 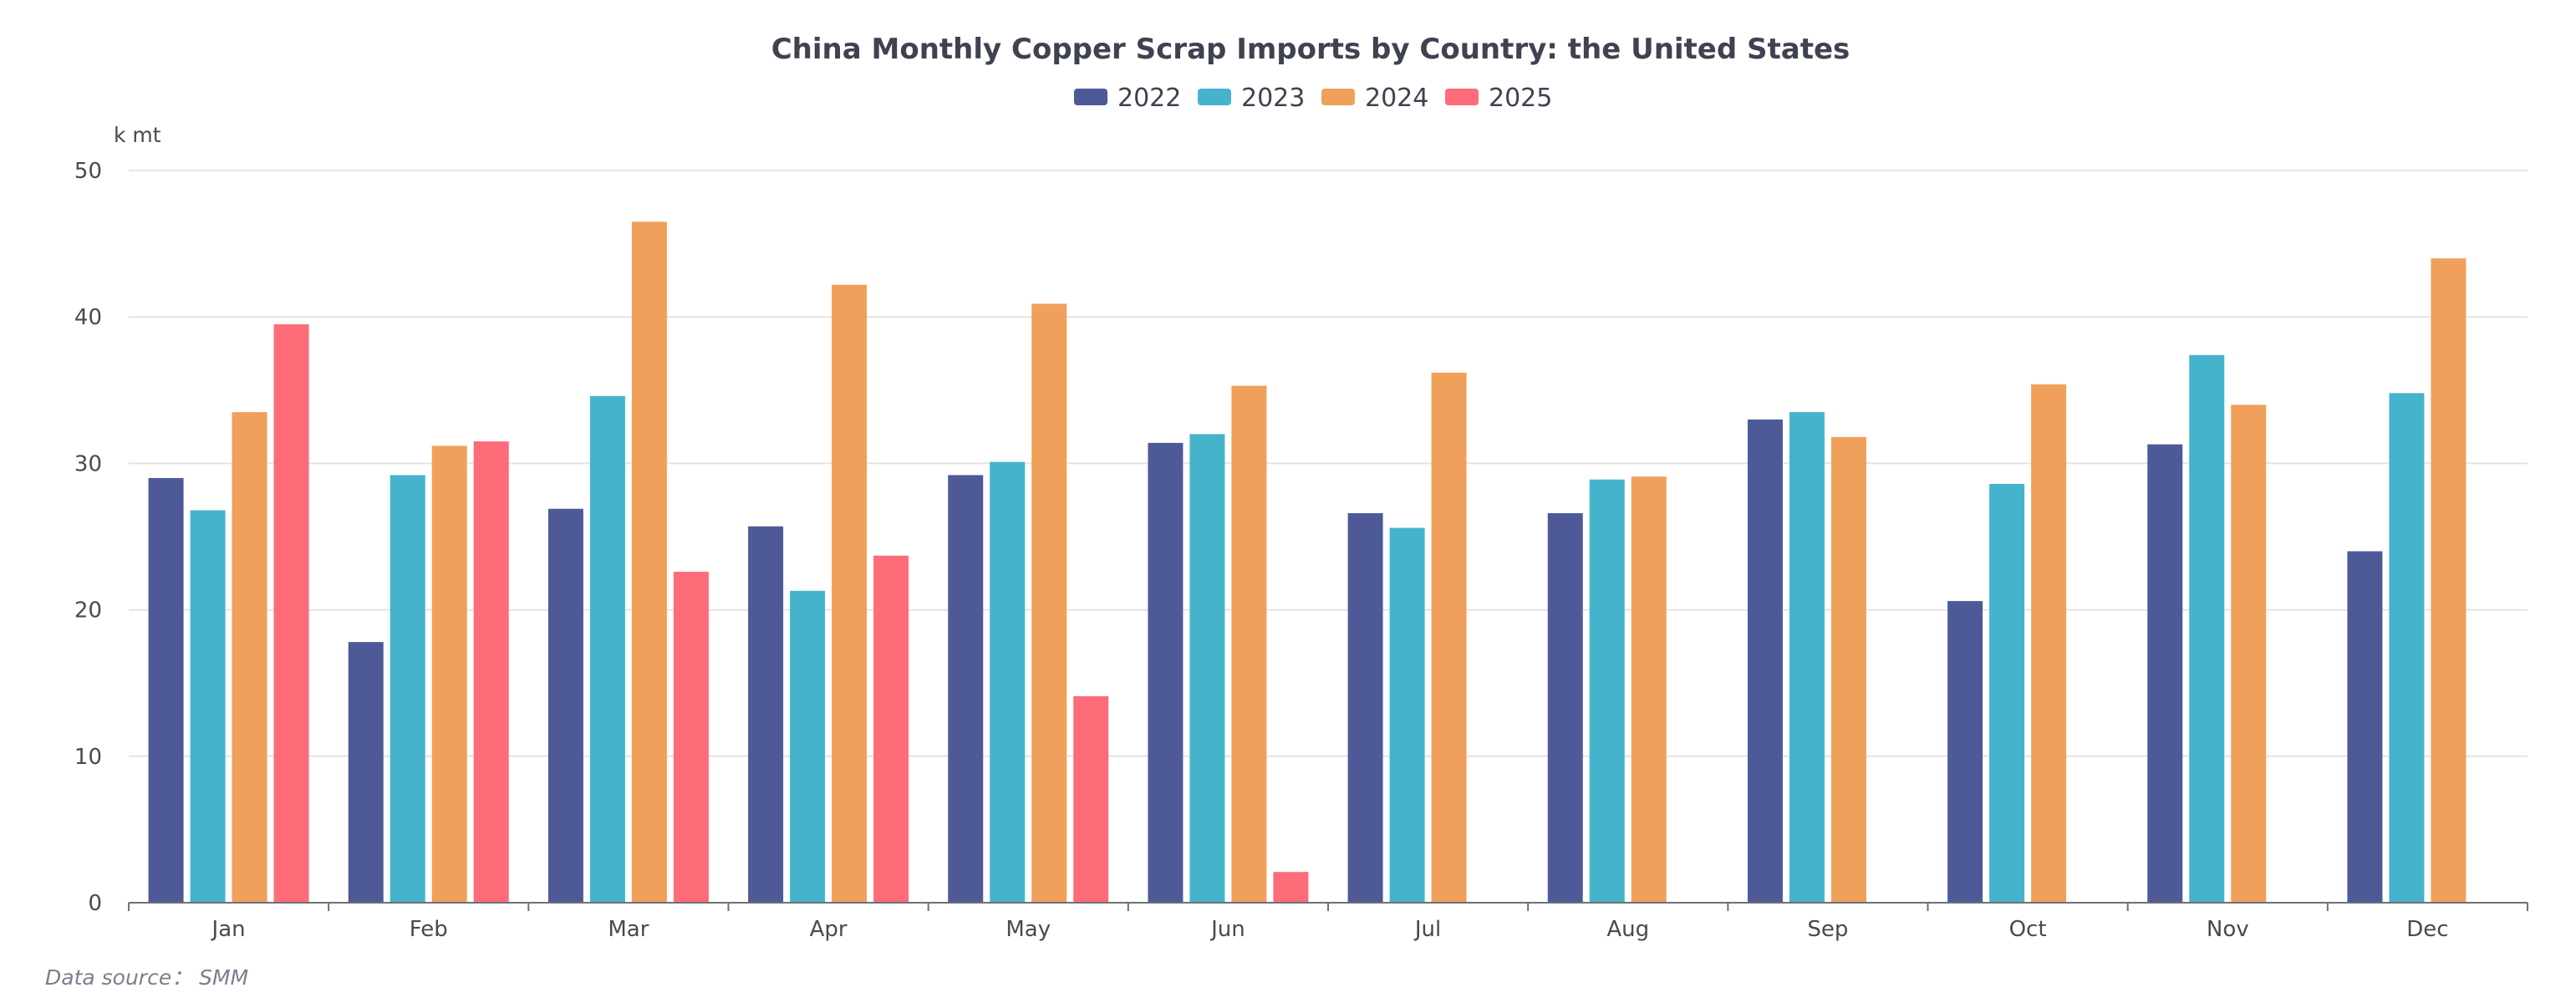 I want to click on bar-2022-mar, so click(x=565, y=706).